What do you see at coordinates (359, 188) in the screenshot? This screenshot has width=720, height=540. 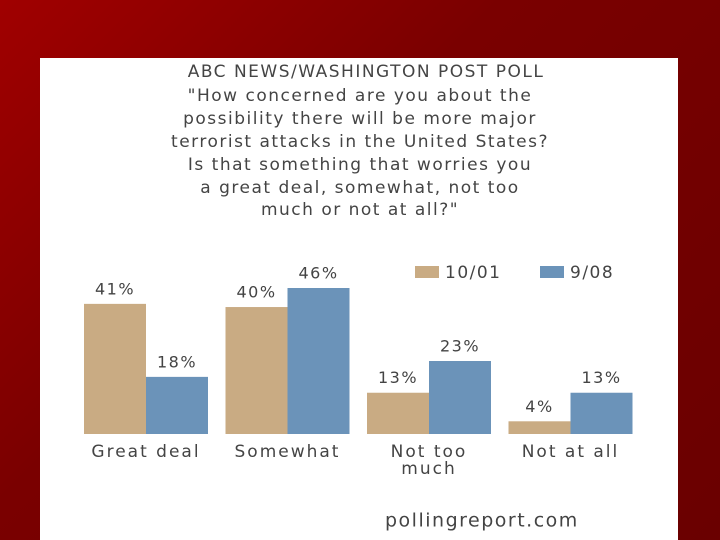 I see `chart-subtitle: a great deal, somewhat, not too` at bounding box center [359, 188].